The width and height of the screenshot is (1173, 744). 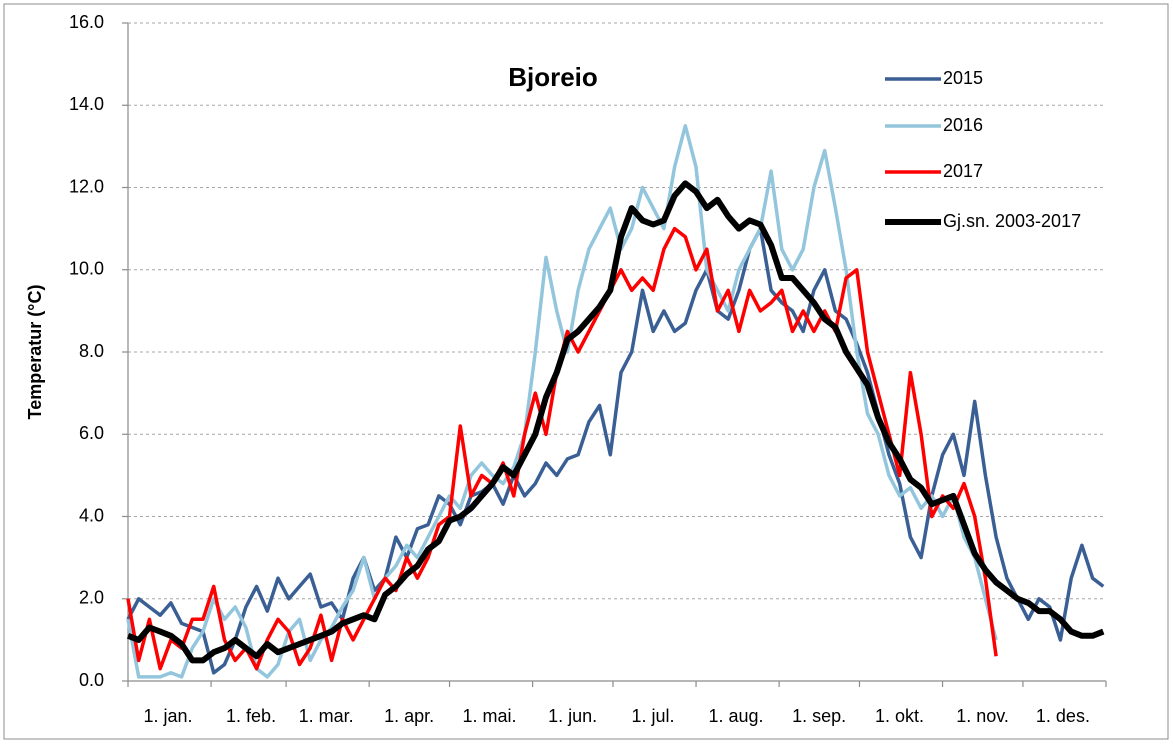 What do you see at coordinates (572, 716) in the screenshot?
I see `x-tick-label: 1. jun.` at bounding box center [572, 716].